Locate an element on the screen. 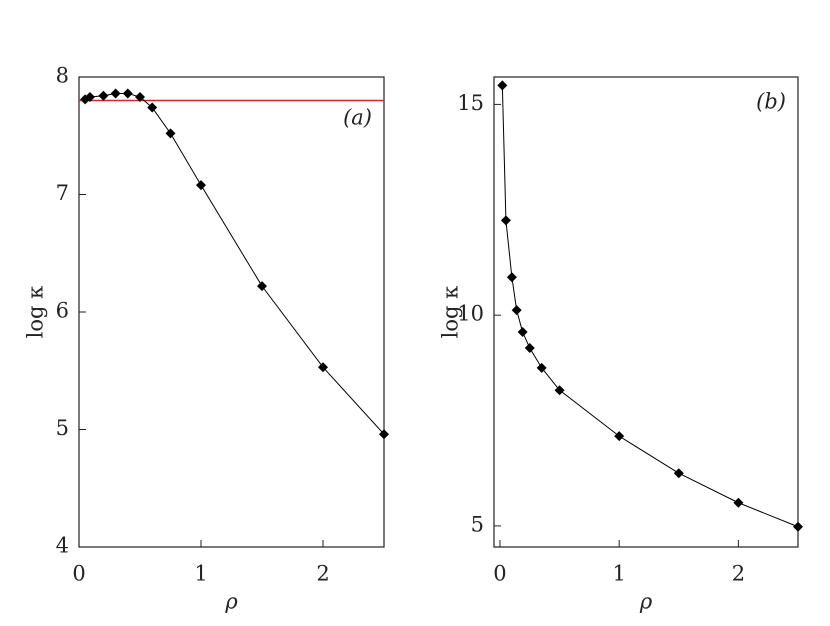  y-tick-label: 10 is located at coordinates (470, 314).